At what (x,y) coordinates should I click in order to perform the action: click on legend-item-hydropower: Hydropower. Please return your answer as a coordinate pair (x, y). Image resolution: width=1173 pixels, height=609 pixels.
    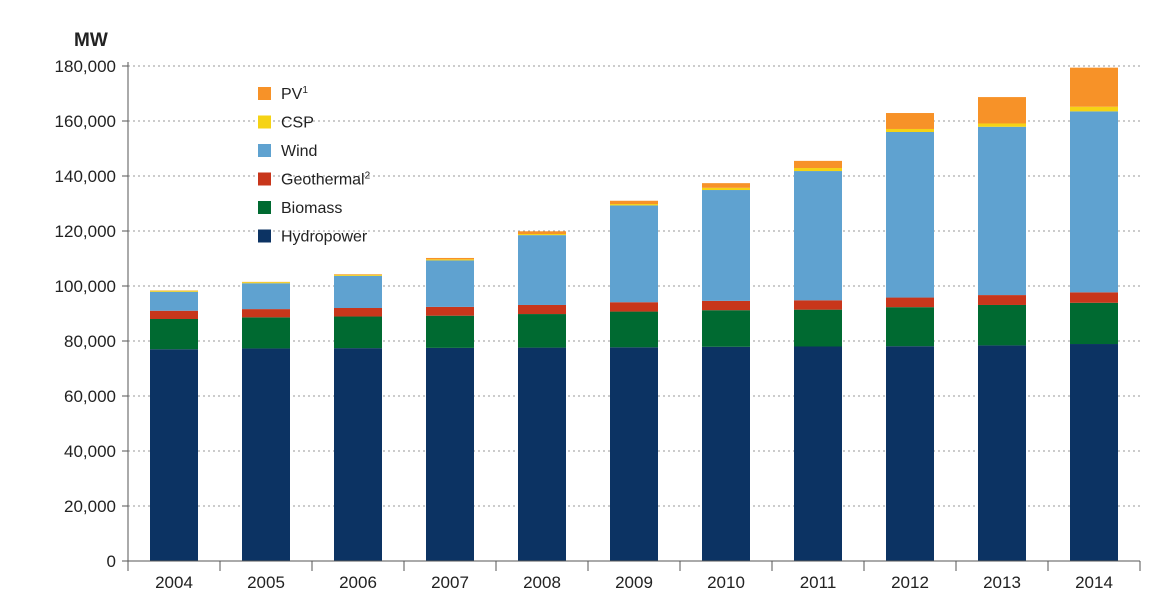
    Looking at the image, I should click on (313, 237).